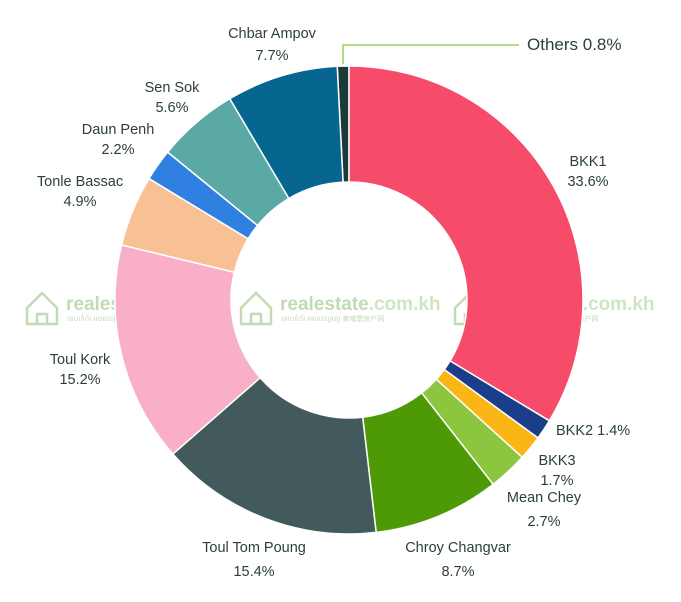  What do you see at coordinates (271, 56) in the screenshot?
I see `slice-pct-chbar-ampov: 7.7%` at bounding box center [271, 56].